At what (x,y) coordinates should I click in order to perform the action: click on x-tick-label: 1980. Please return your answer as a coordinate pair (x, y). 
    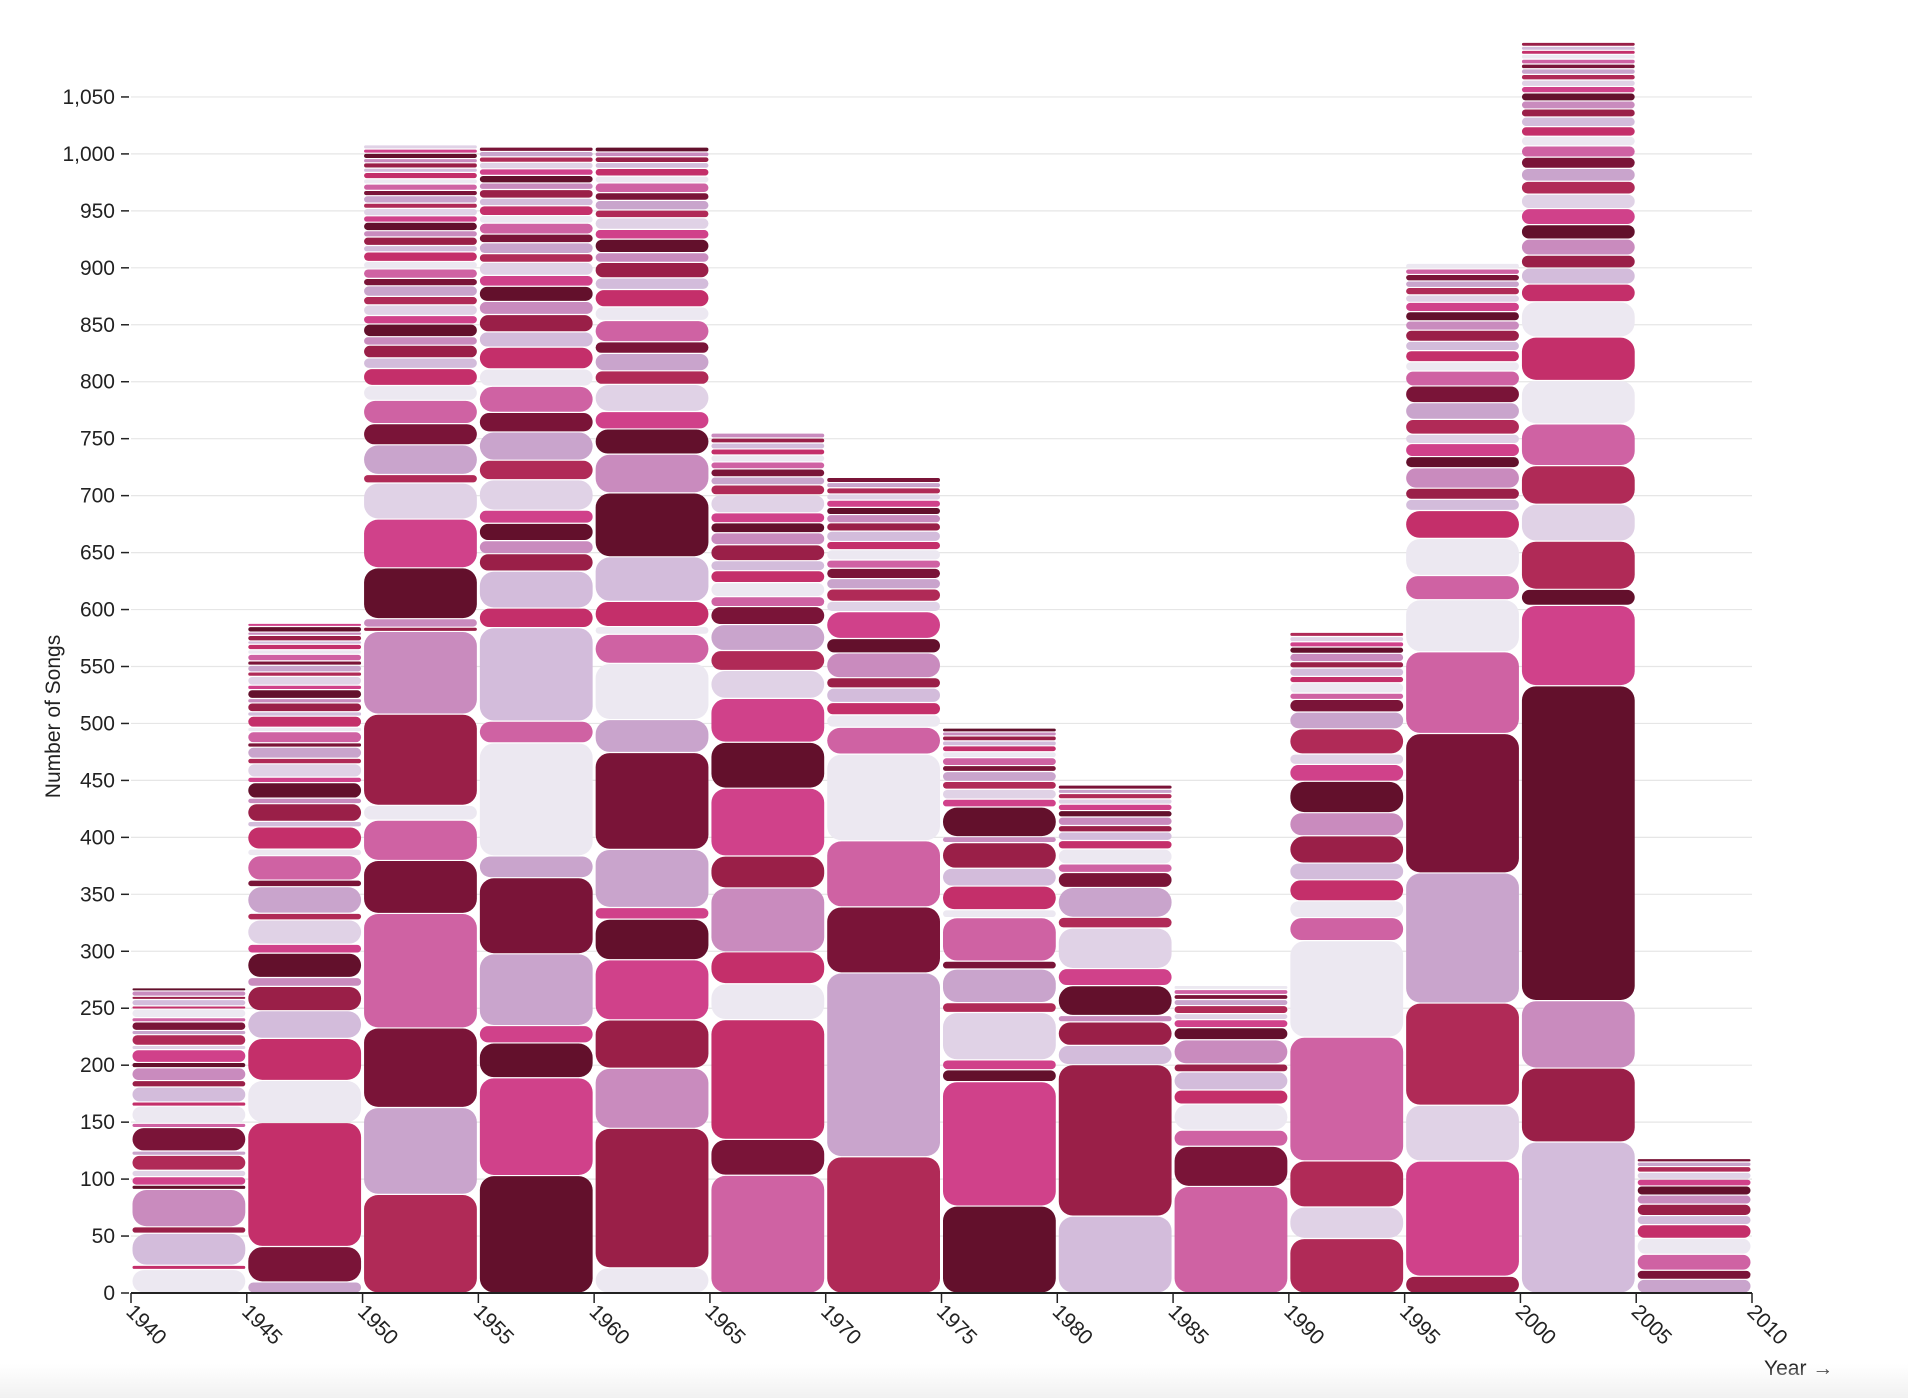
    Looking at the image, I should click on (1072, 1324).